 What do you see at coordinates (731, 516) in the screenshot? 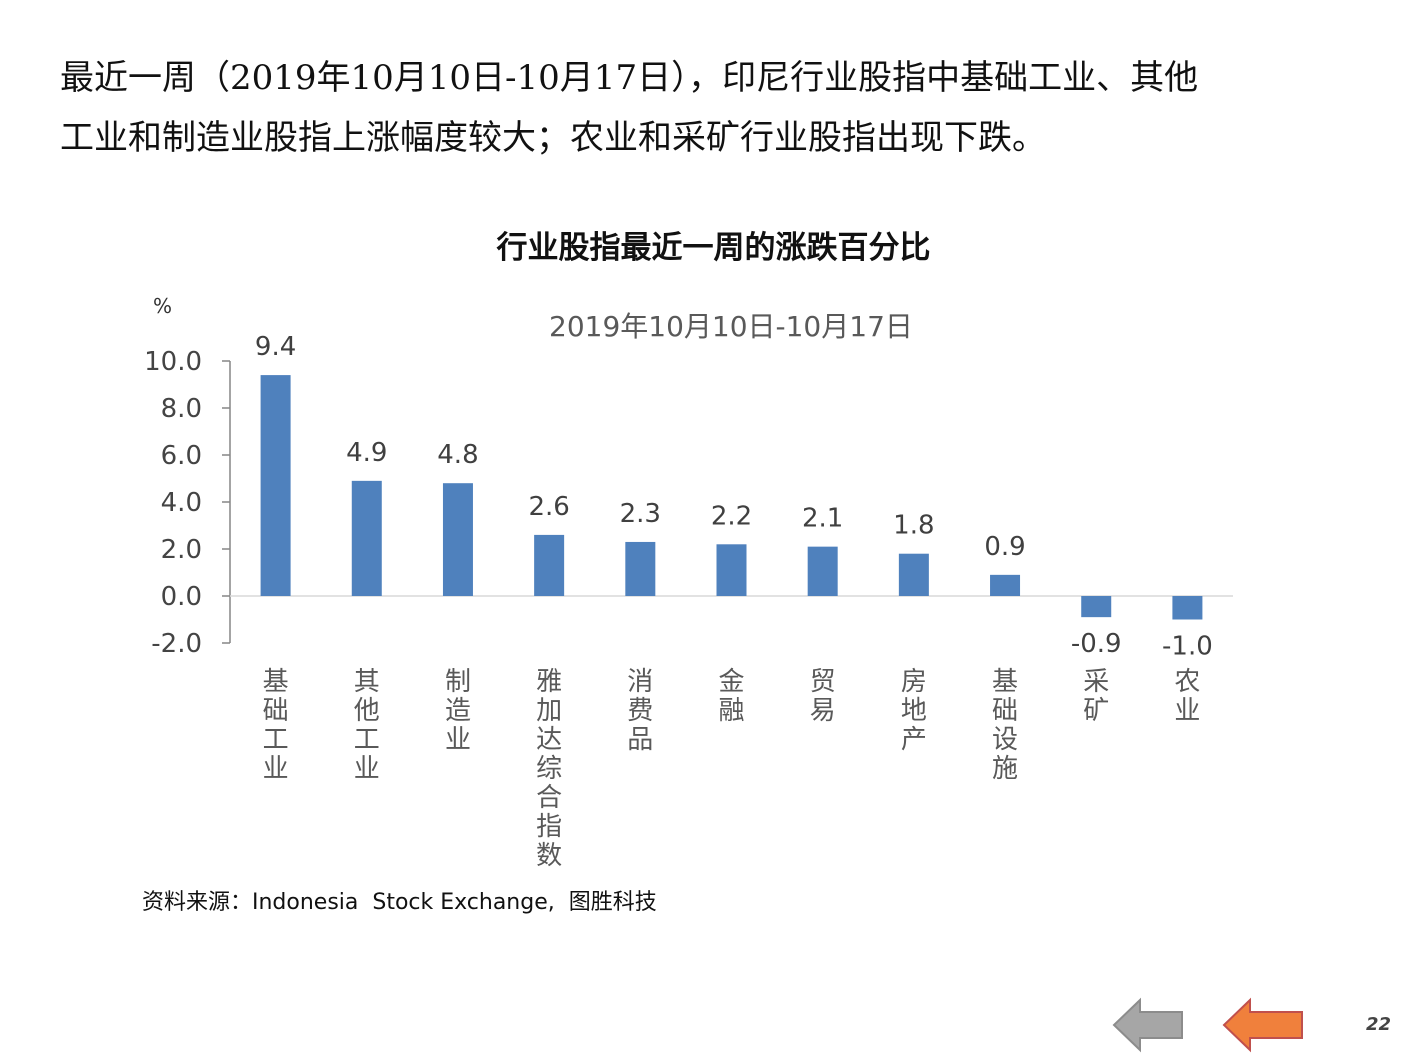
I see `data-label: 2.2` at bounding box center [731, 516].